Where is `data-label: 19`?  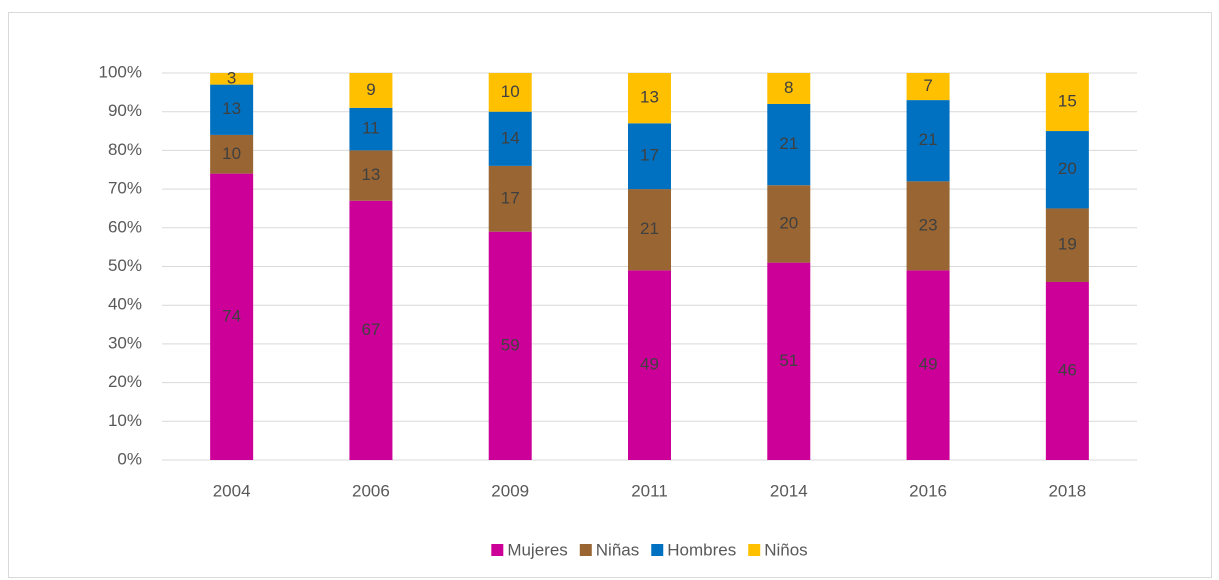 data-label: 19 is located at coordinates (1067, 244).